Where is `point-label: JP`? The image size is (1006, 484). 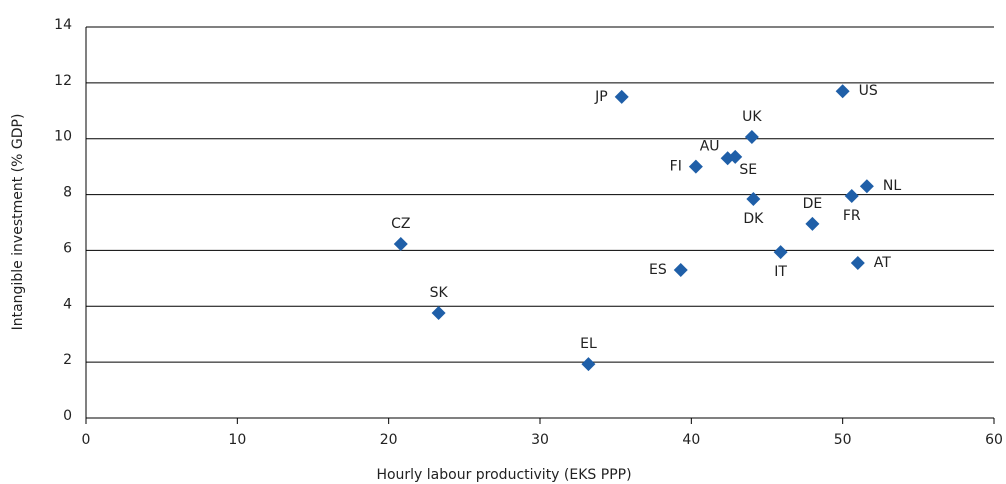
point-label: JP is located at coordinates (601, 97).